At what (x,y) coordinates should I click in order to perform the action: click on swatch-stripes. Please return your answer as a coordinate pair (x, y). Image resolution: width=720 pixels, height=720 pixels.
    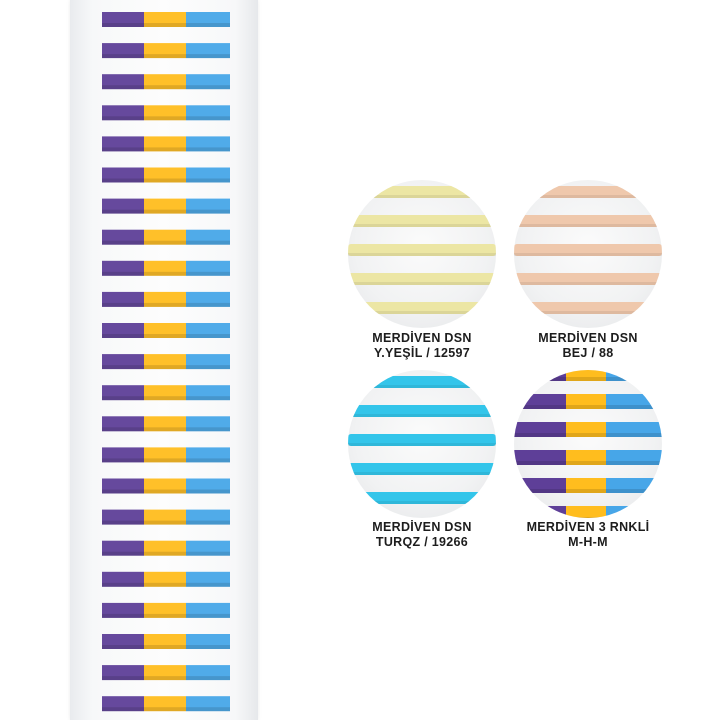
    Looking at the image, I should click on (422, 440).